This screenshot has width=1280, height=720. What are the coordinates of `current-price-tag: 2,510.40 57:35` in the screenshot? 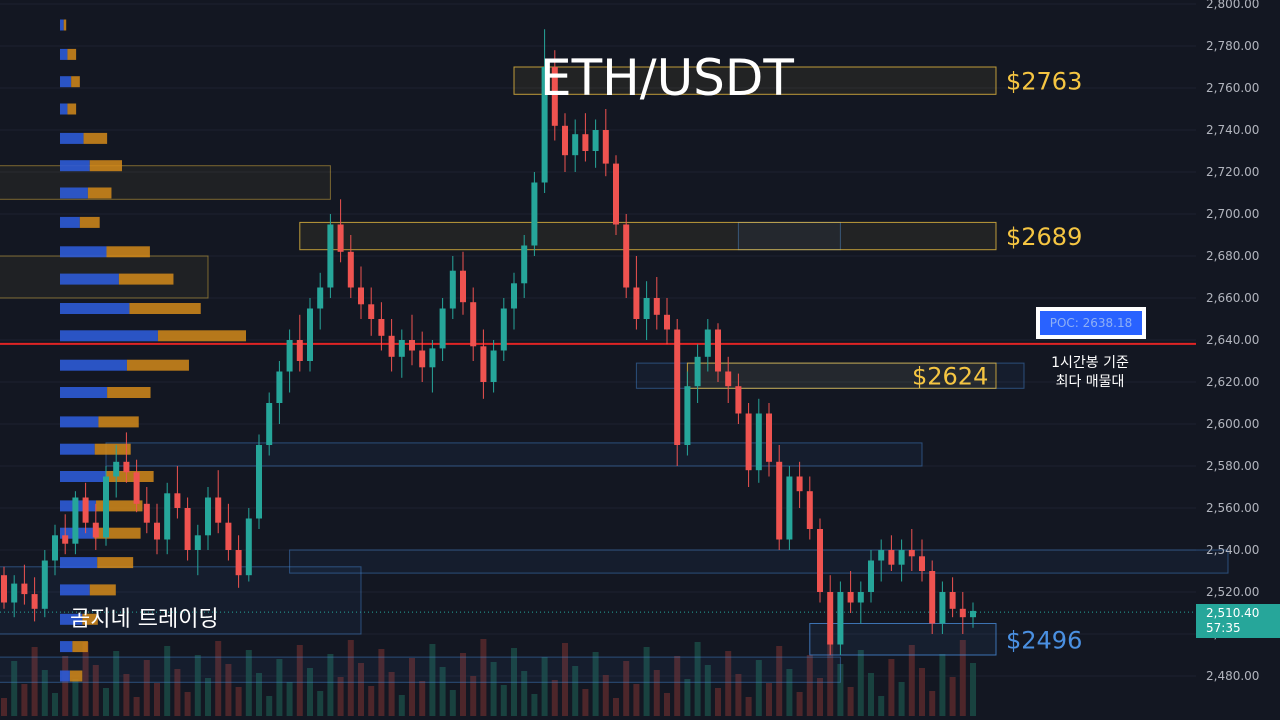 It's located at (1238, 621).